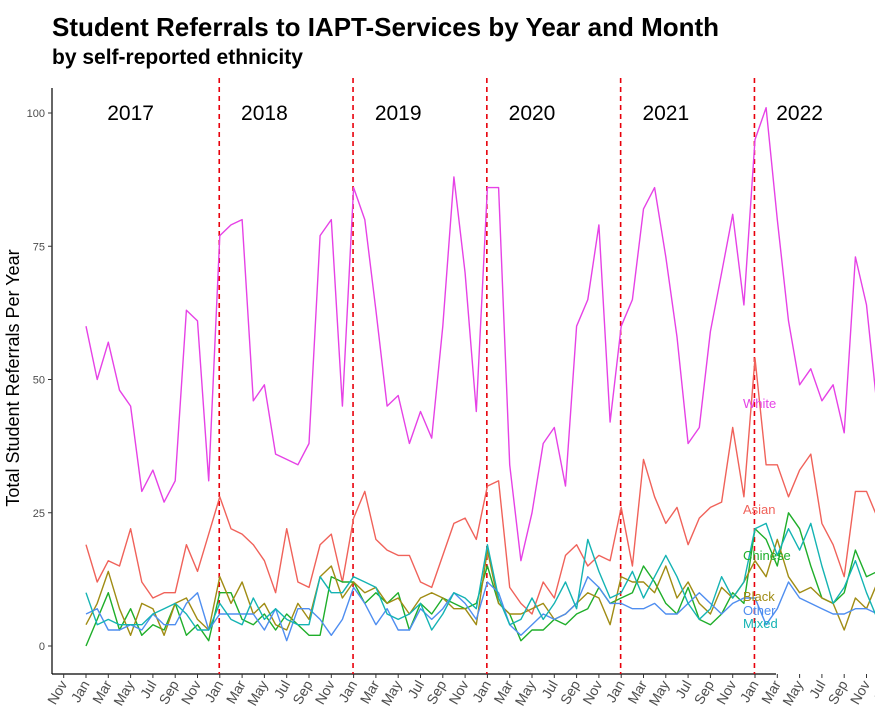 This screenshot has width=875, height=717. What do you see at coordinates (759, 403) in the screenshot?
I see `series-label-white: White` at bounding box center [759, 403].